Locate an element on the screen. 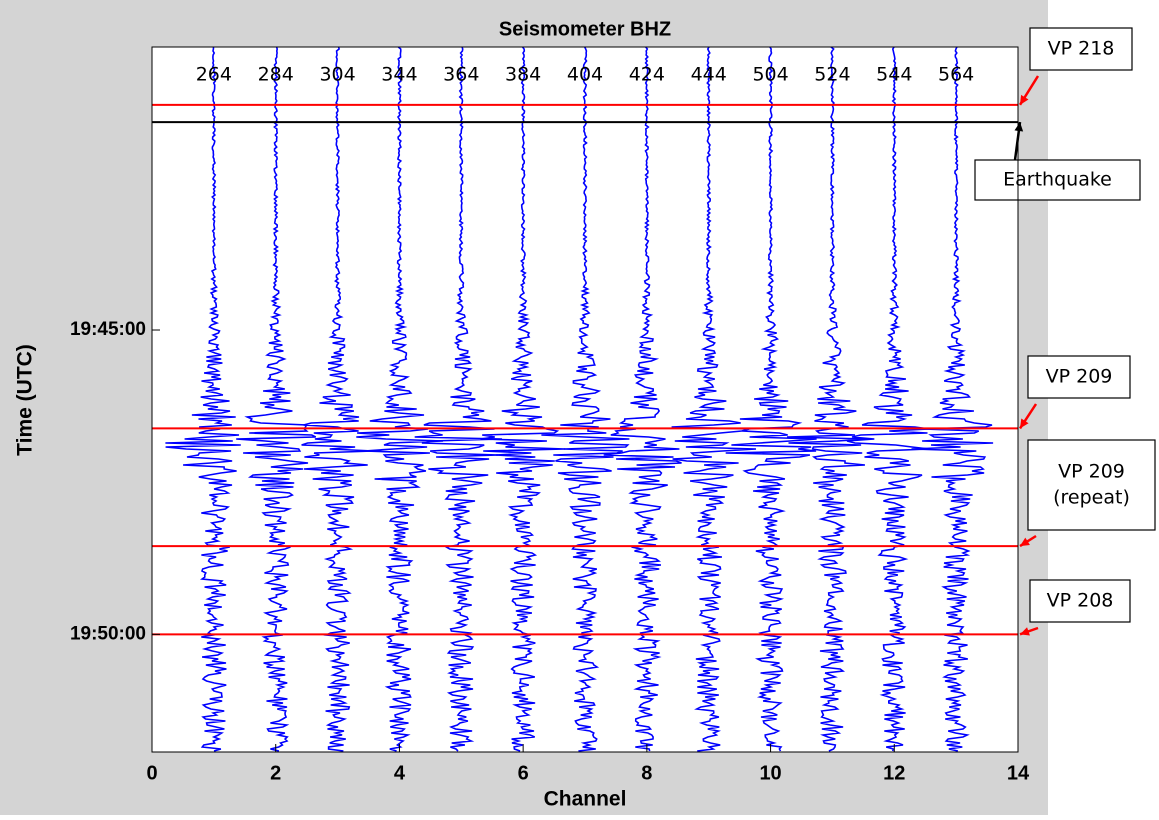 The height and width of the screenshot is (820, 1159). trace-label: 564 is located at coordinates (956, 75).